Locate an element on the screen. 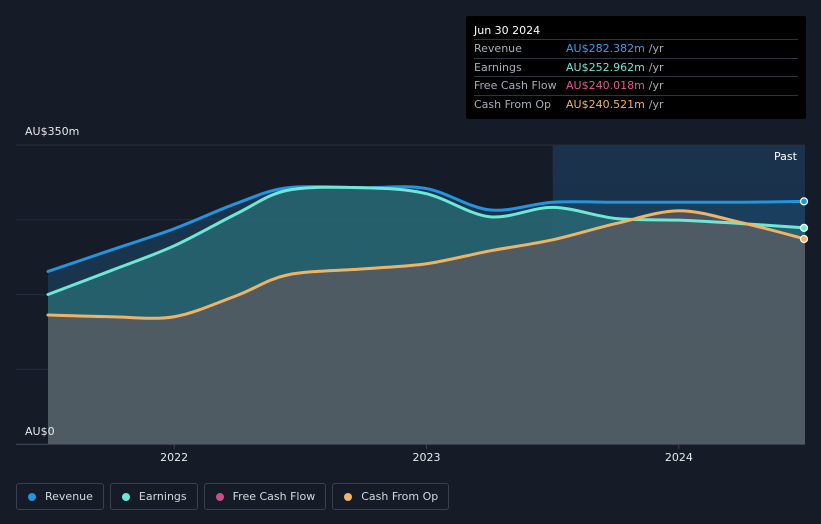 The image size is (821, 524). x-tick-label: 2023 is located at coordinates (427, 457).